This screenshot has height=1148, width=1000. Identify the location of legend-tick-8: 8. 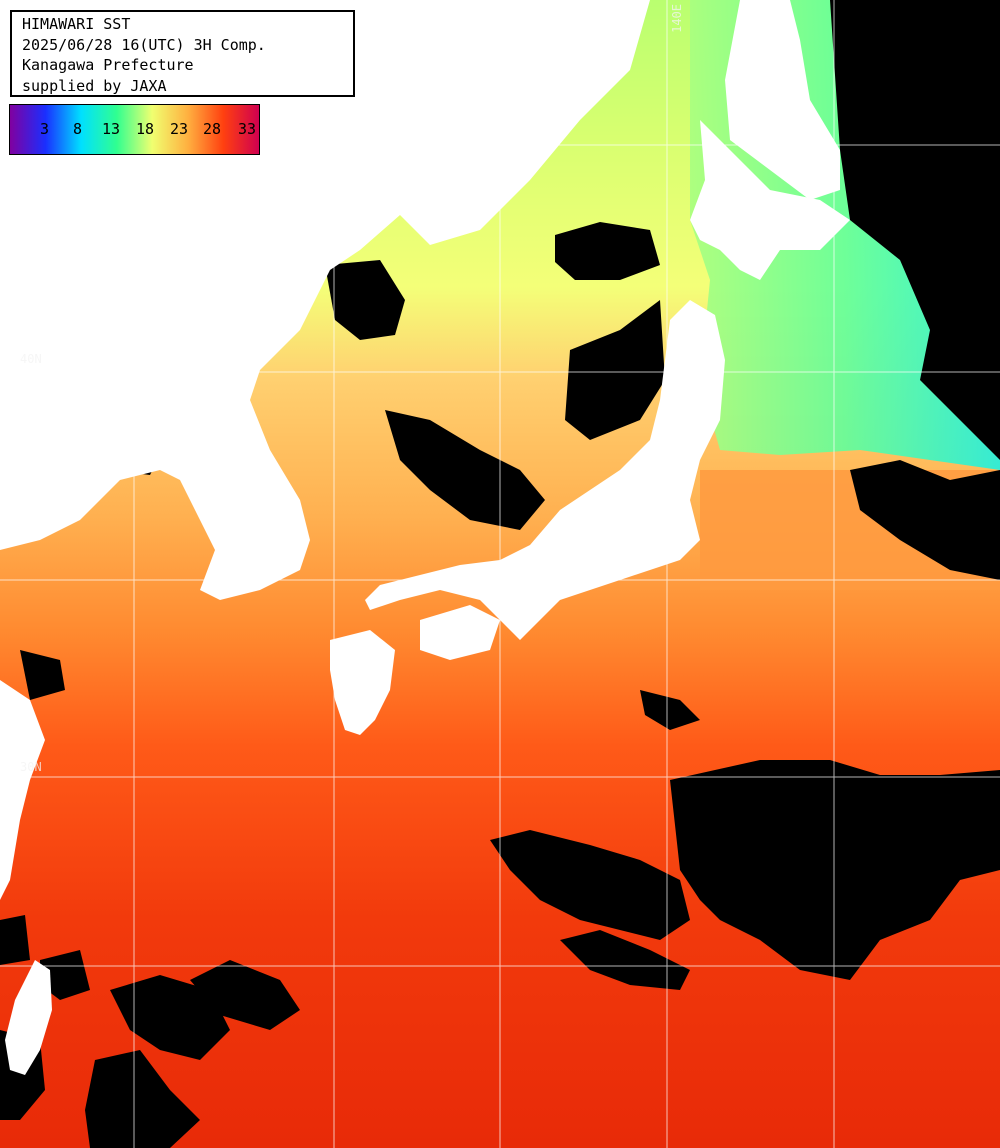
(78, 129).